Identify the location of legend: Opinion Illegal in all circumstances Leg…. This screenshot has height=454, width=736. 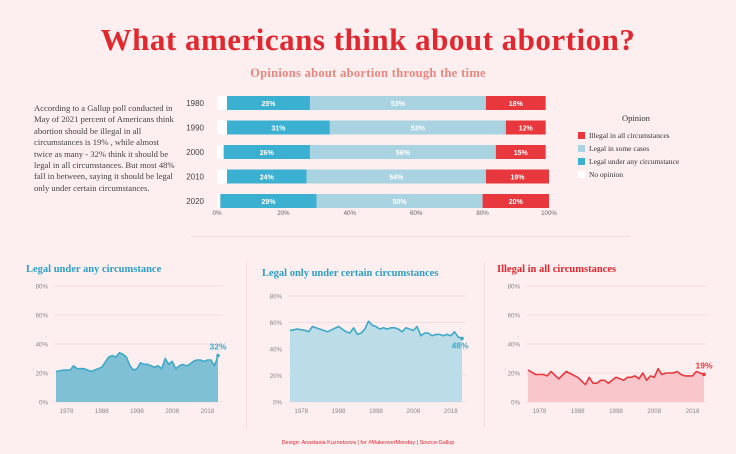
(653, 147).